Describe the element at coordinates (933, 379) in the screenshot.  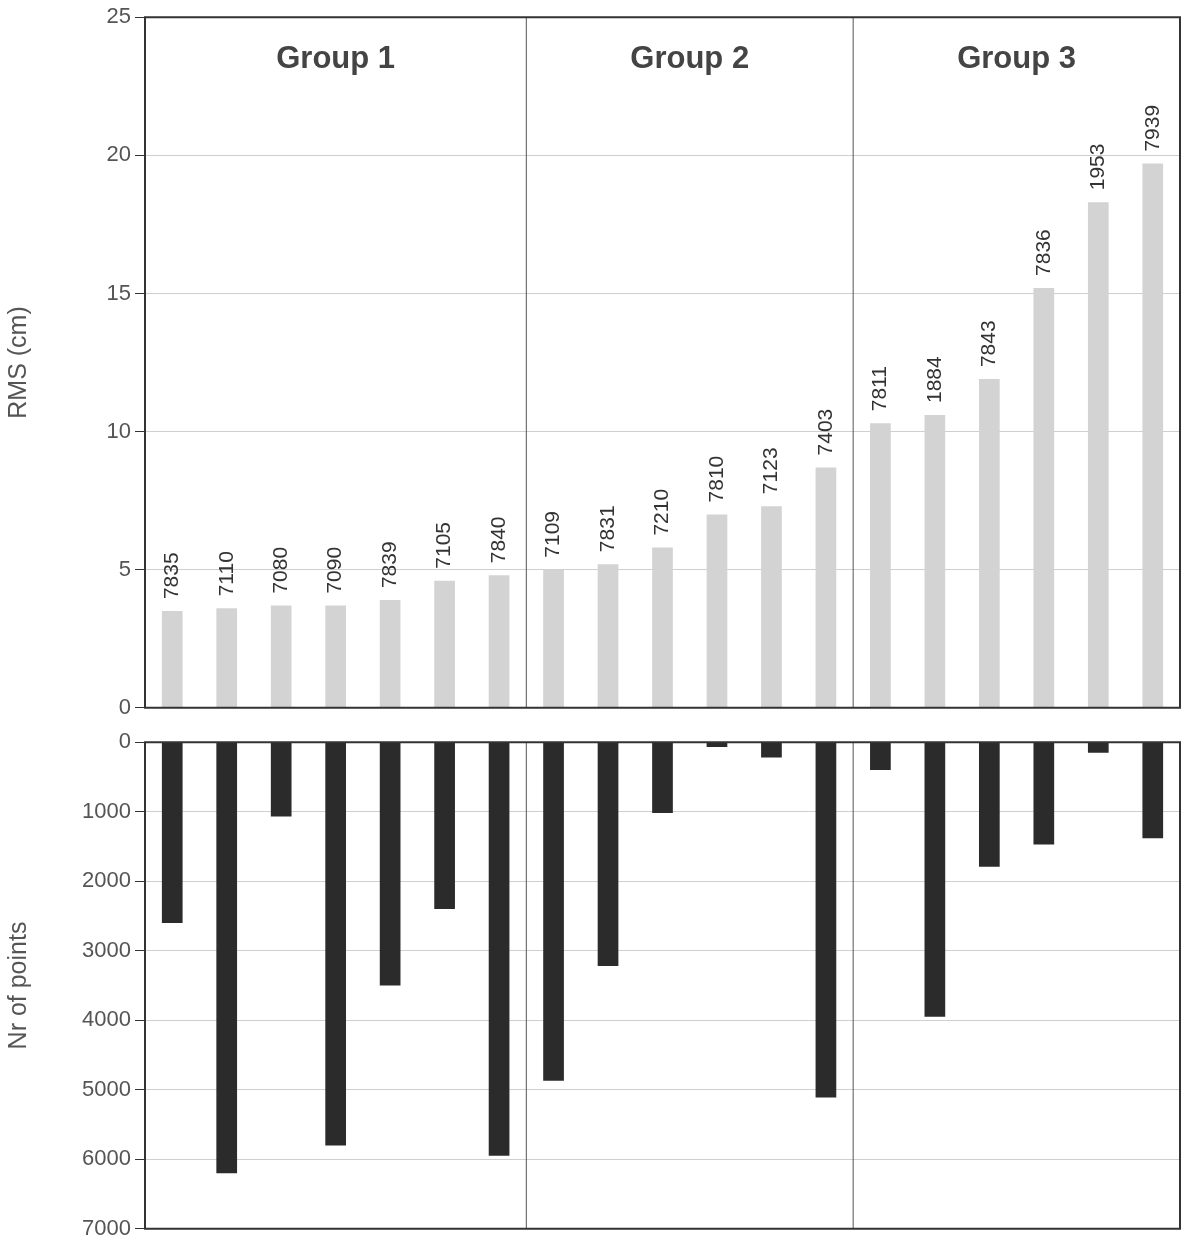
I see `x-tick-label: 1884` at that location.